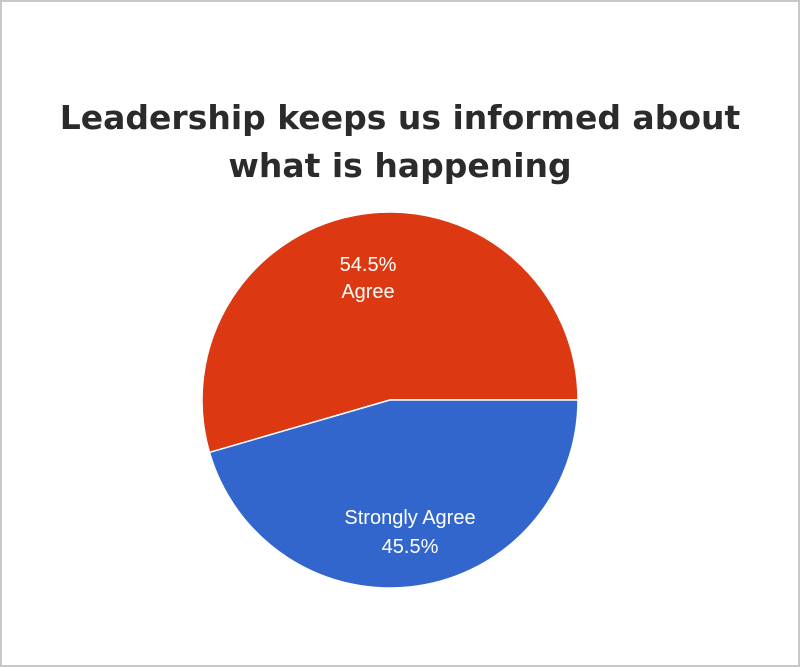 The width and height of the screenshot is (800, 667). What do you see at coordinates (400, 165) in the screenshot?
I see `chart-title-line-2: what is happening` at bounding box center [400, 165].